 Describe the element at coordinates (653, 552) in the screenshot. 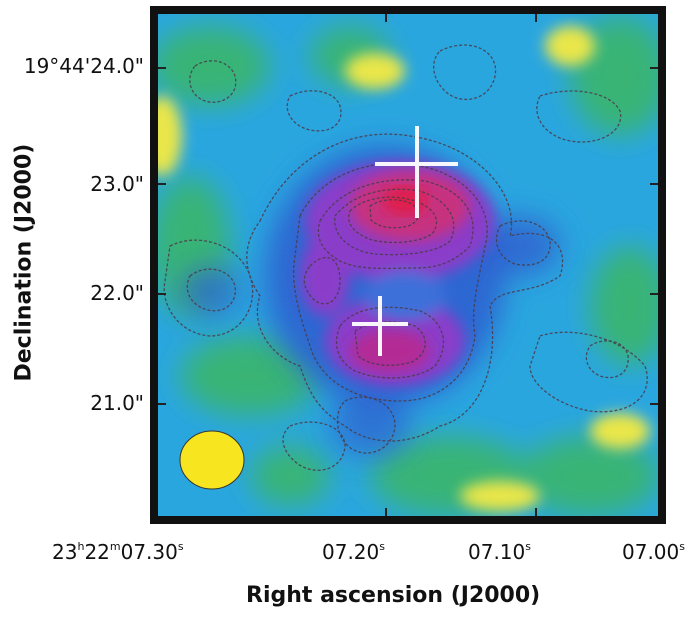

I see `x-tick-label: 07.00s` at that location.